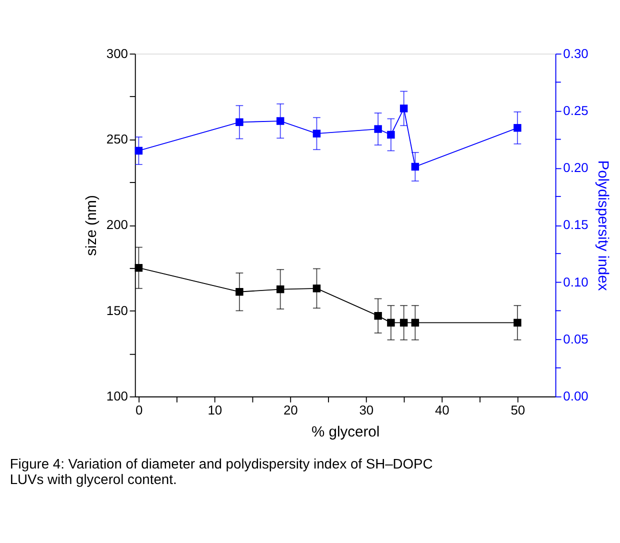 This screenshot has width=620, height=543. Describe the element at coordinates (575, 110) in the screenshot. I see `y2-tick-label: 0.25` at that location.